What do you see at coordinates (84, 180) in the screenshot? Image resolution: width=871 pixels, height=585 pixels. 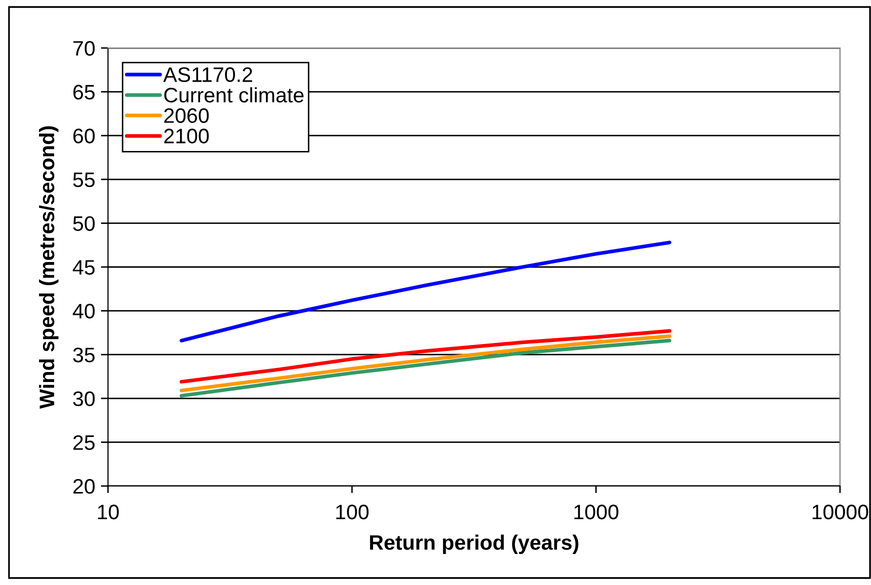 I see `y-tick-label: 55` at bounding box center [84, 180].